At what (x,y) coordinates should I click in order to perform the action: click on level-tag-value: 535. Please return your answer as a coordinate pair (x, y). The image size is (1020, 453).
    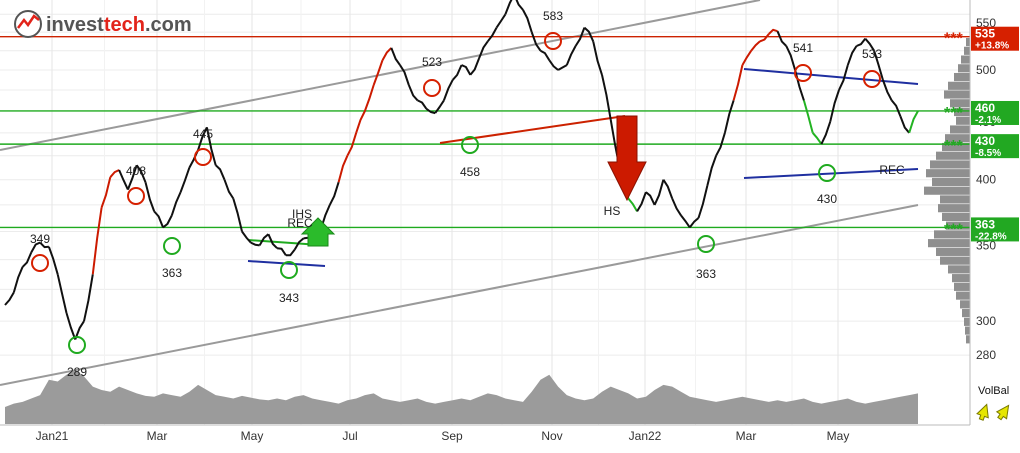
    Looking at the image, I should click on (985, 34).